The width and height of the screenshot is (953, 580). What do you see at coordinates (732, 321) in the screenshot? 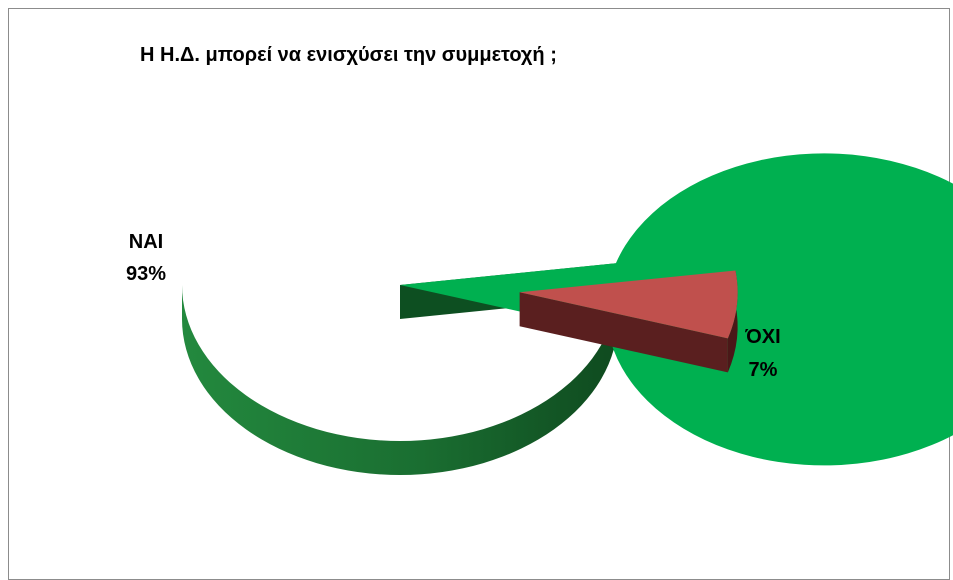
I see `oxi-slice-outer-side` at bounding box center [732, 321].